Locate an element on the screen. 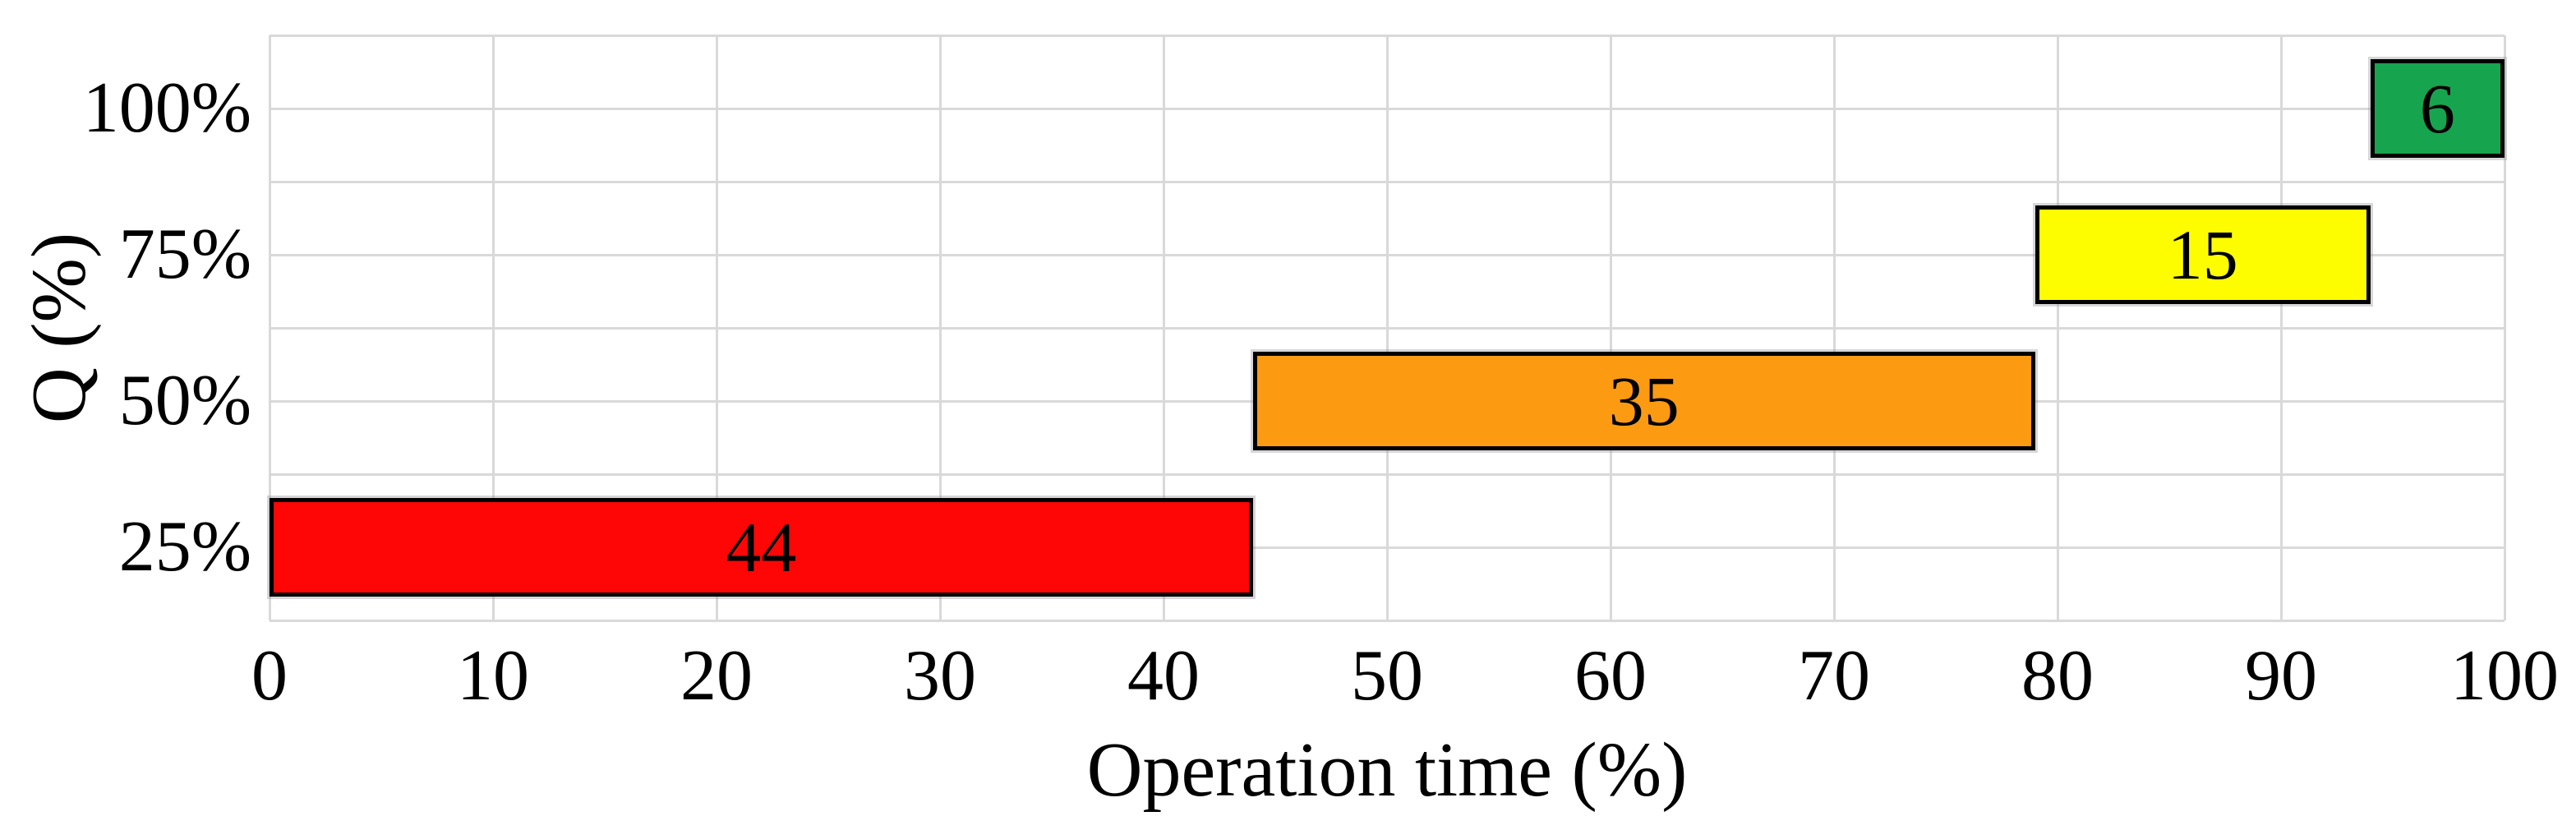 The image size is (2576, 830). x-axis-tick-label: 0 is located at coordinates (269, 676).